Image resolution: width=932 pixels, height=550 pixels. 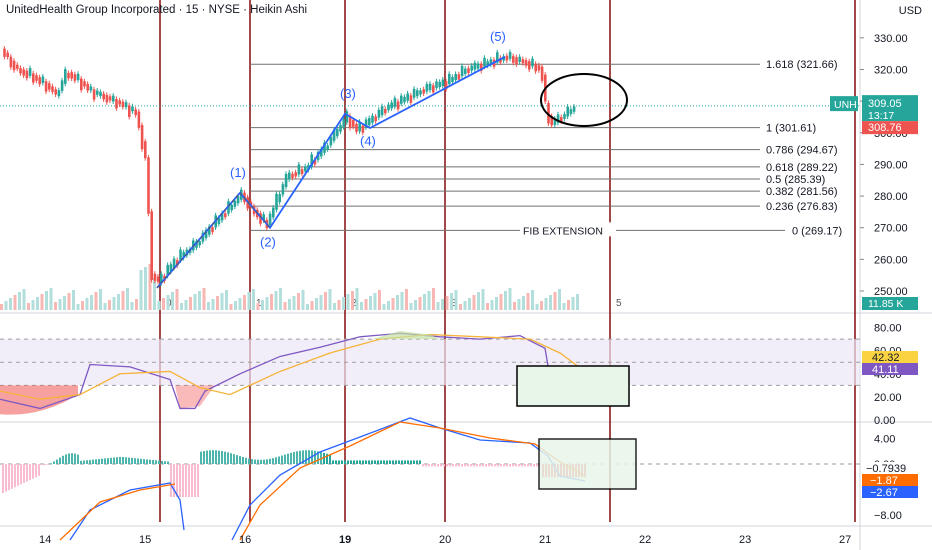 I want to click on price-axis-tick-label: 270.00, so click(x=891, y=229).